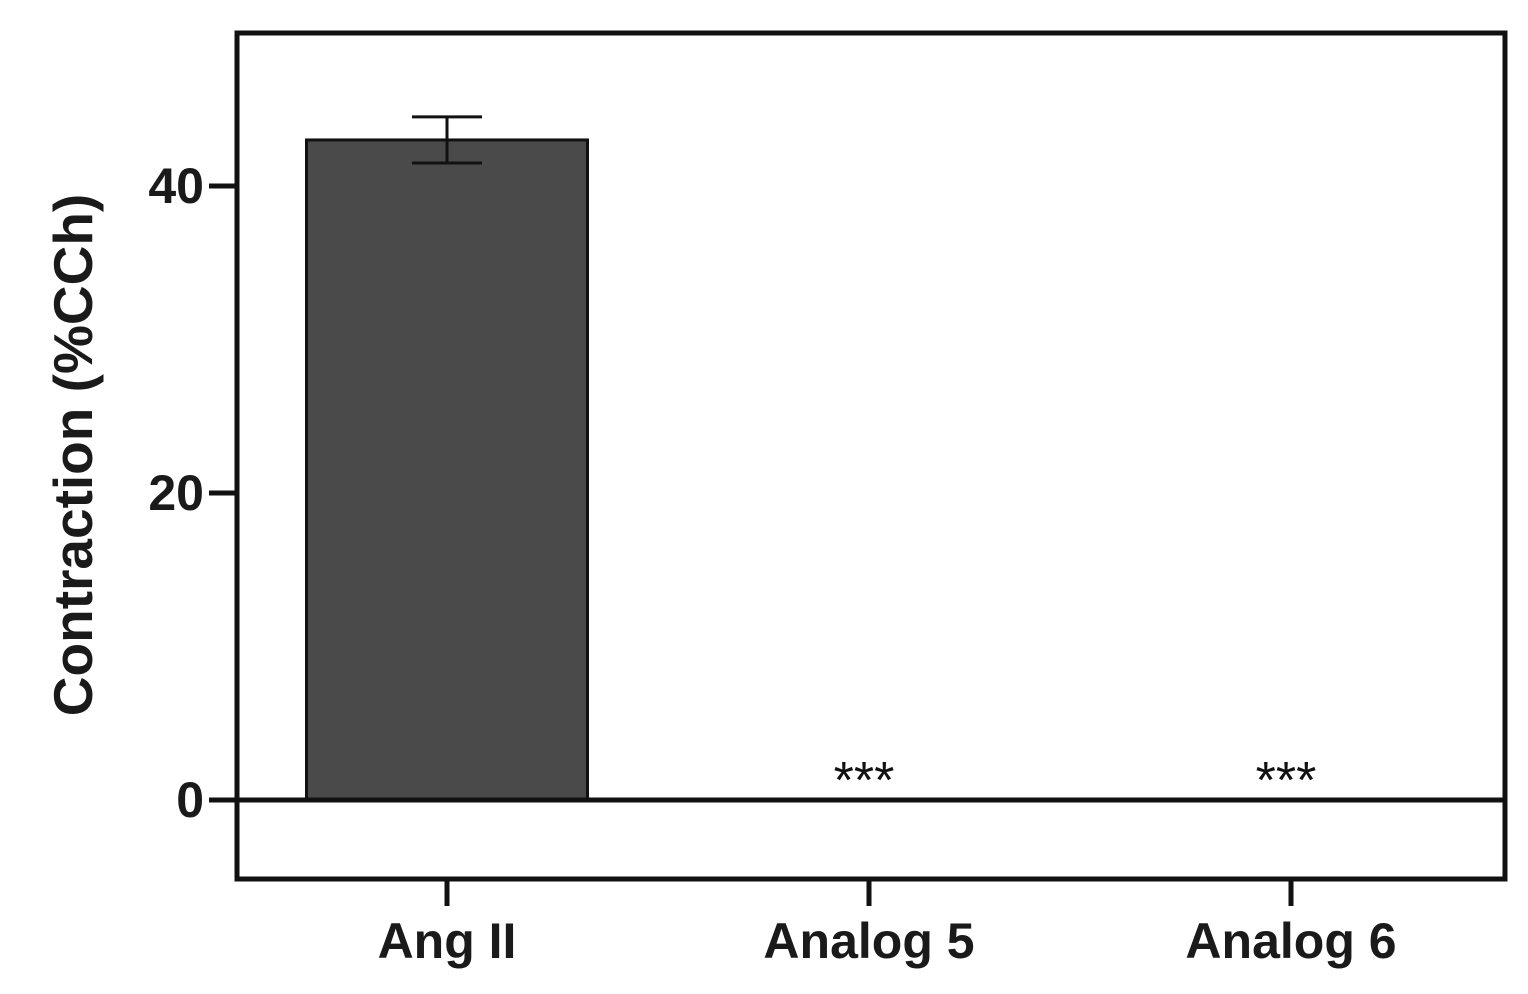 The width and height of the screenshot is (1528, 994). Describe the element at coordinates (176, 493) in the screenshot. I see `y-tick-label: 20` at that location.